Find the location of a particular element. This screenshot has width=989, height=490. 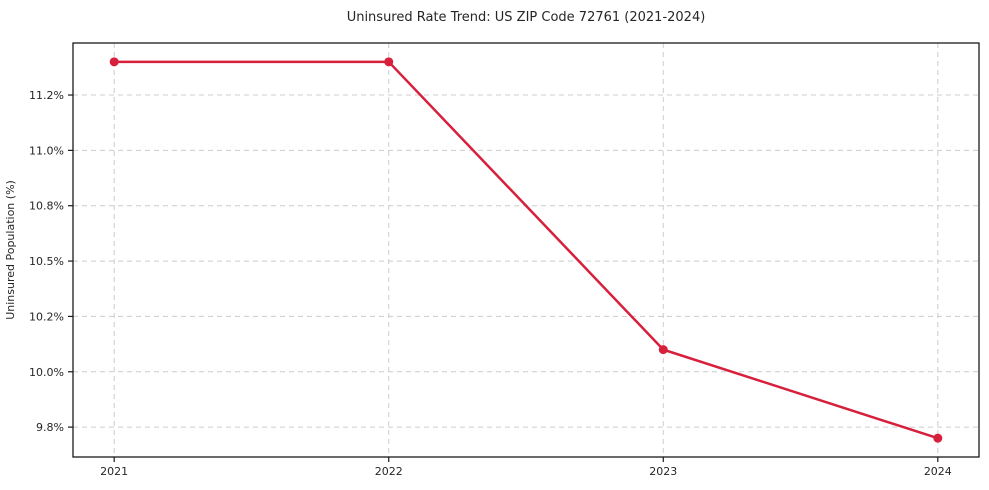

x-tick-label: 2024 is located at coordinates (938, 471).